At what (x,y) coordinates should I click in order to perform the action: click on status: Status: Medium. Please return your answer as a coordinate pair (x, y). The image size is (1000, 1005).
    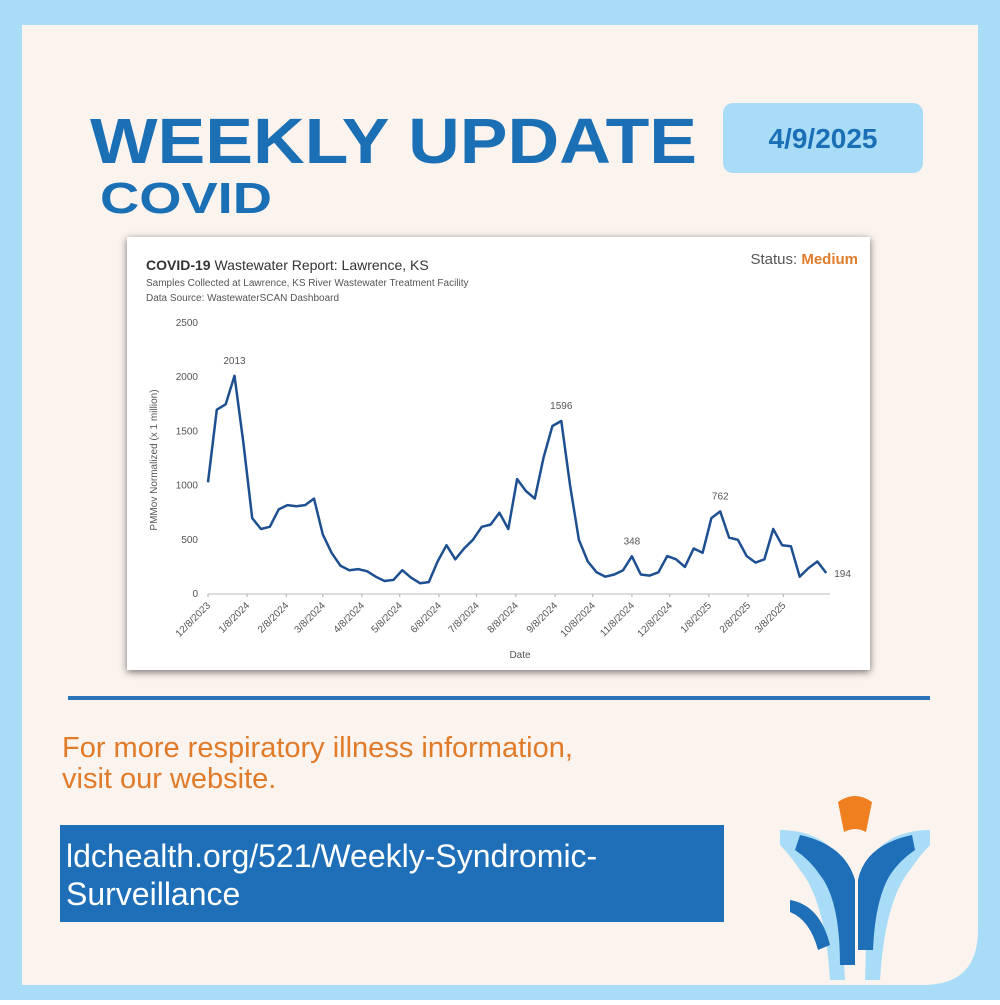
    Looking at the image, I should click on (804, 259).